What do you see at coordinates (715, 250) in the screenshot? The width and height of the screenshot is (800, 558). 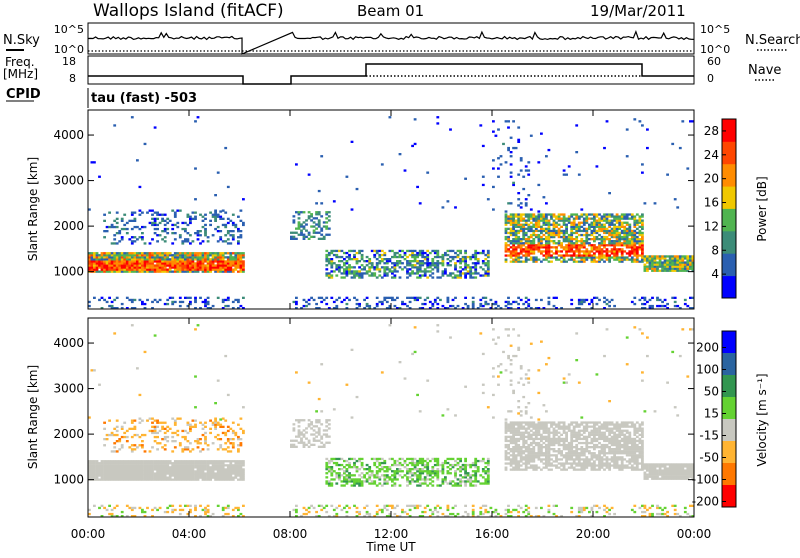 I see `power-colorbar-tick-label: 8` at bounding box center [715, 250].